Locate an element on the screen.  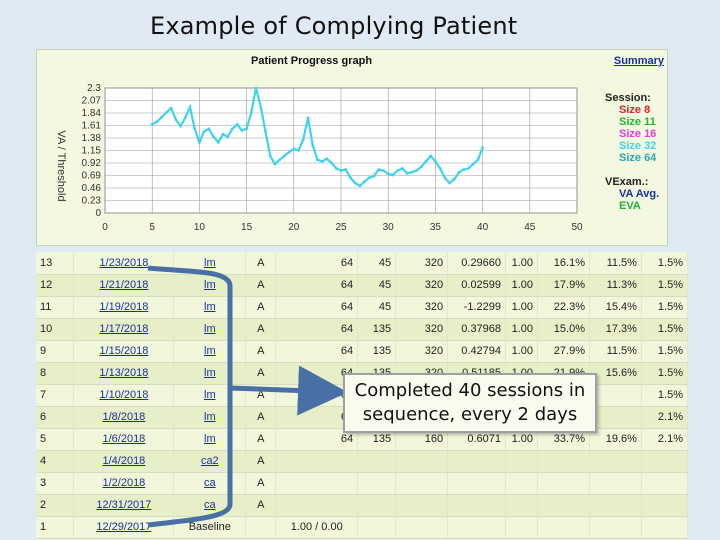
table-row: 2 12/31/2017 ca A is located at coordinates (362, 505).